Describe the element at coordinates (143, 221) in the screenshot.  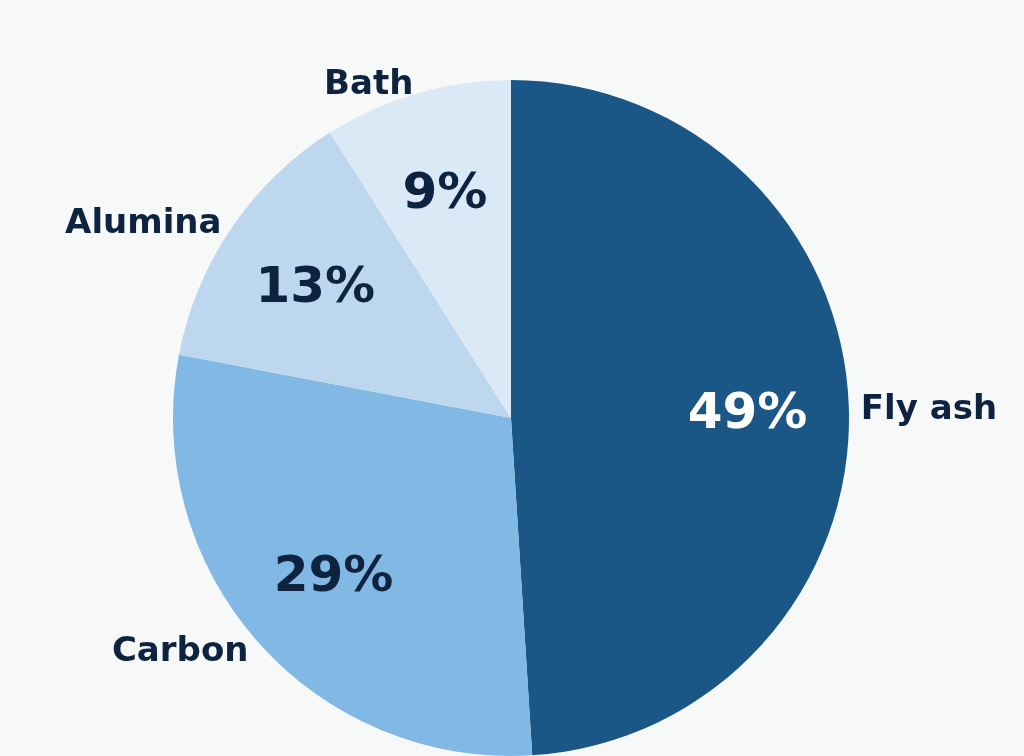
I see `slice-label: Alumina` at that location.